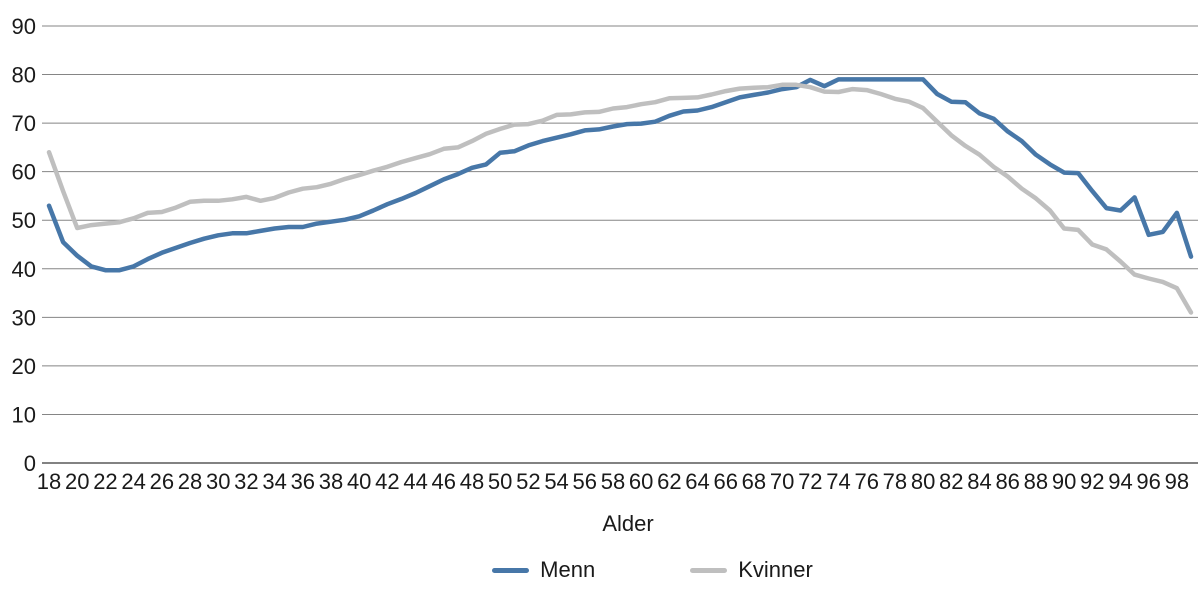 The image size is (1200, 597). What do you see at coordinates (24, 26) in the screenshot?
I see `y-tick-label: 90` at bounding box center [24, 26].